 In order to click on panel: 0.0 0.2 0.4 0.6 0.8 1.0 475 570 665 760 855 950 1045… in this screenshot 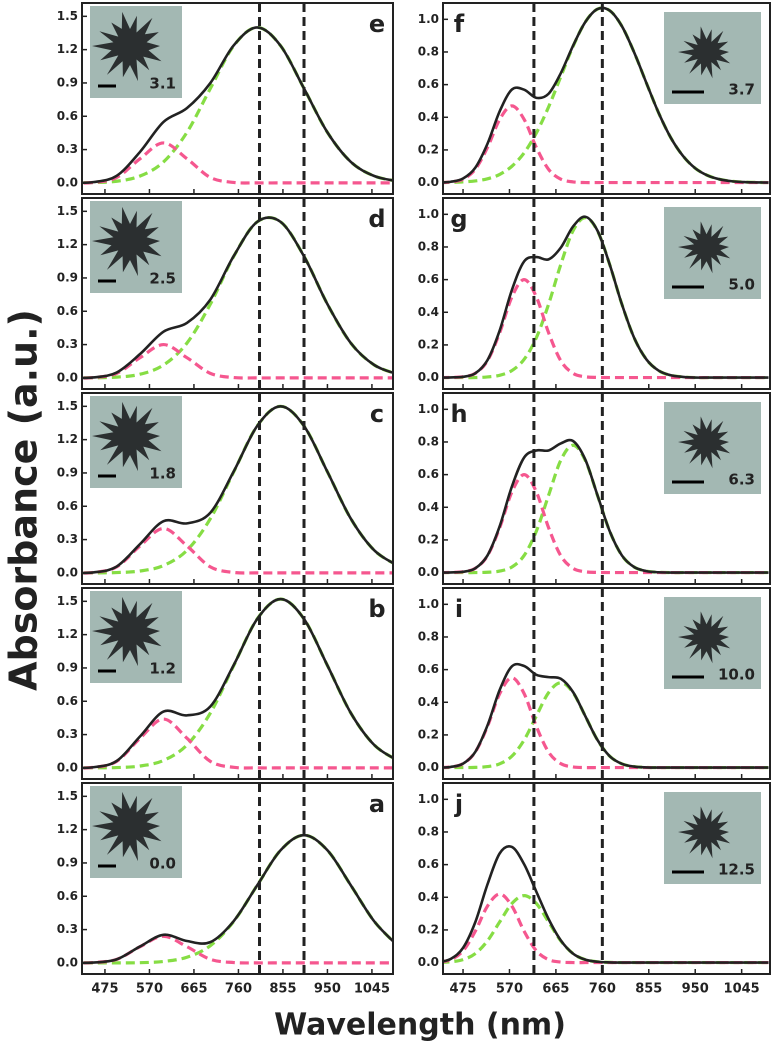, I will do `click(594, 889)`.